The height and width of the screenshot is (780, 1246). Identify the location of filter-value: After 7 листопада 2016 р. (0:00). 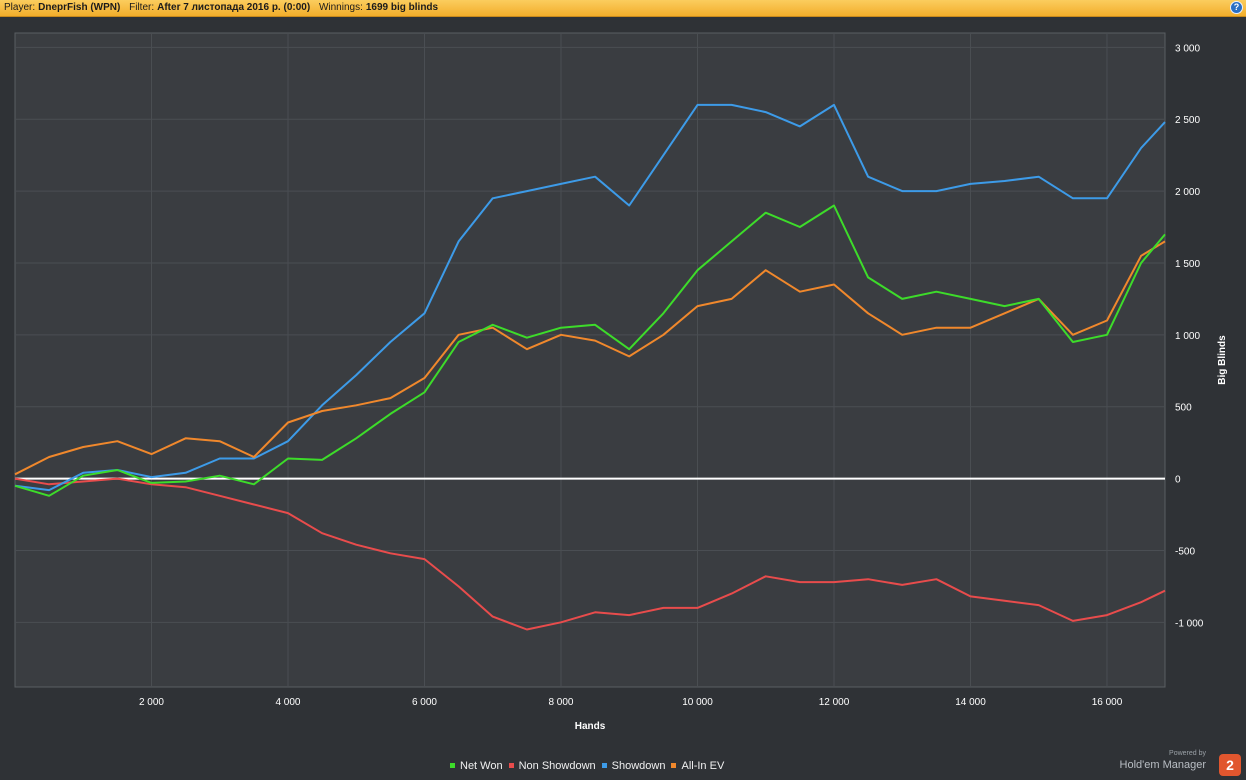
(234, 7).